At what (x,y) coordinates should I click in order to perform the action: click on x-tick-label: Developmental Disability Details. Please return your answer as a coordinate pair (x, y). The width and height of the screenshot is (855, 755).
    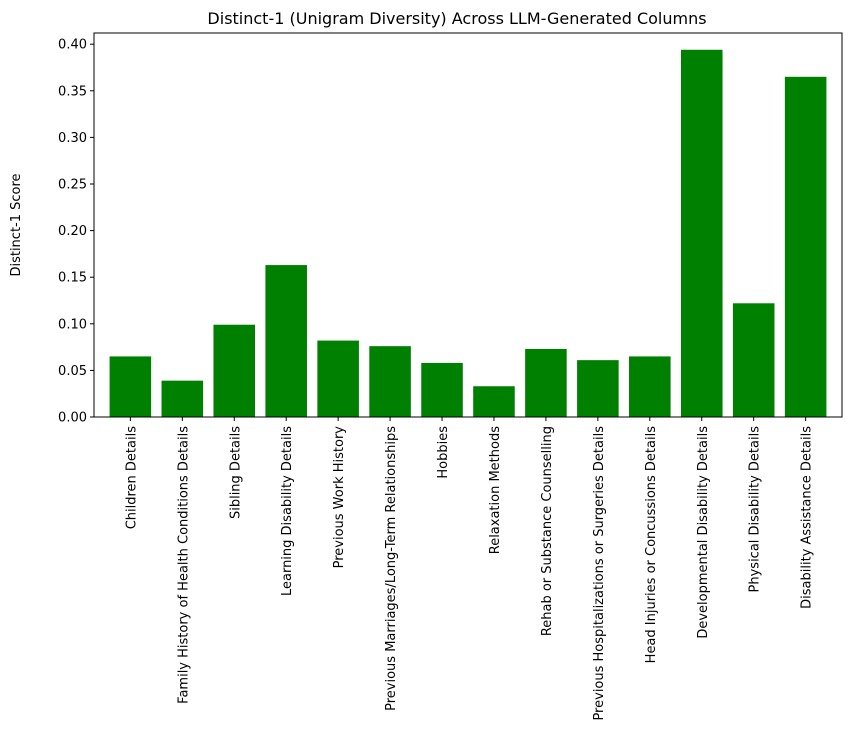
    Looking at the image, I should click on (703, 532).